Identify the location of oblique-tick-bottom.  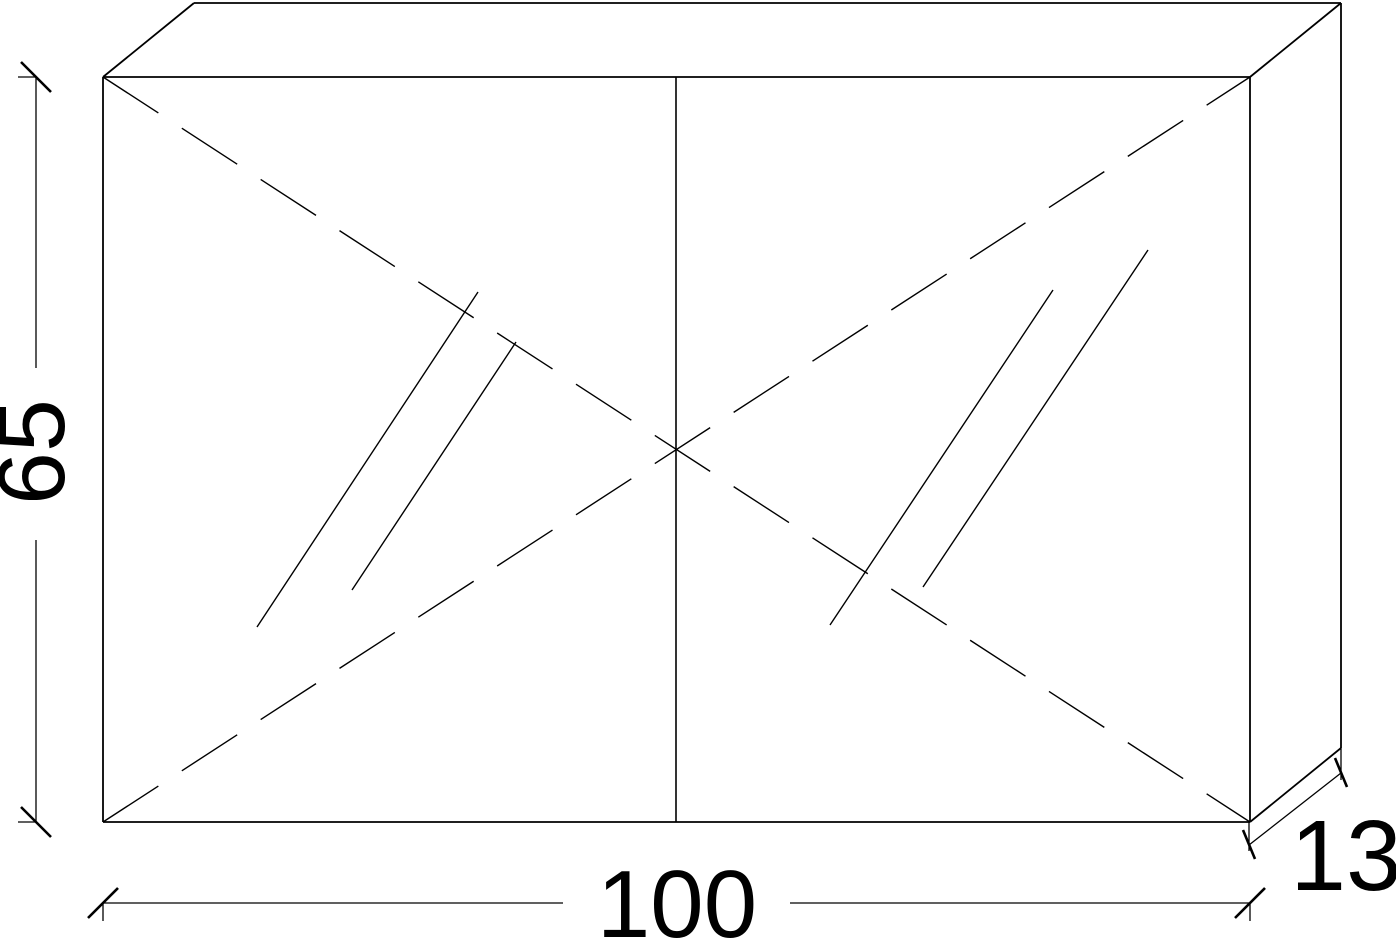
(36, 822).